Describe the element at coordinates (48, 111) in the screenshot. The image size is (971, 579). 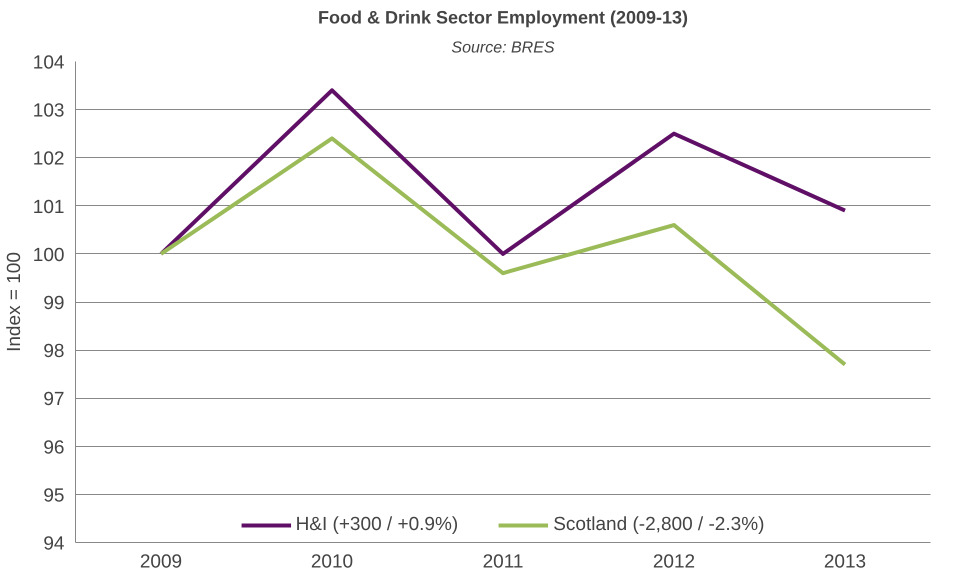
I see `y-tick-label: 103` at that location.